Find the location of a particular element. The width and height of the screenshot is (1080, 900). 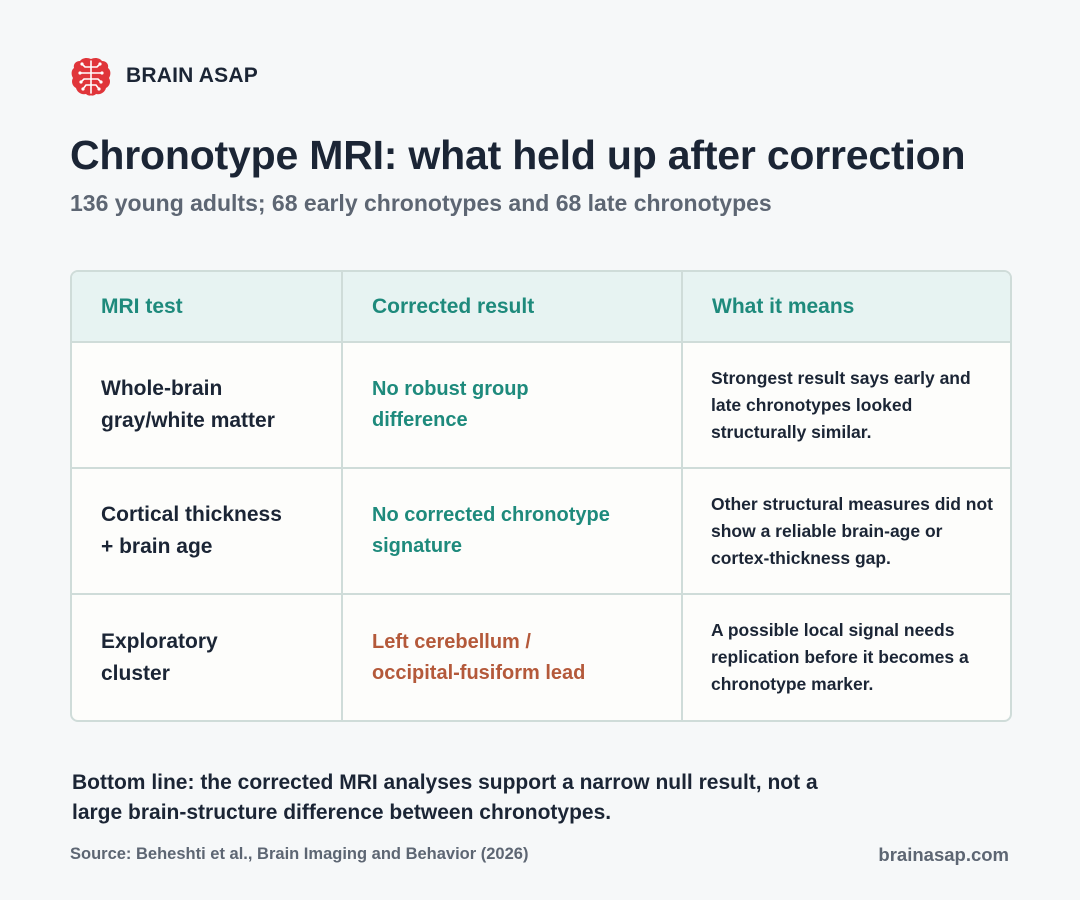

corrected-result-cell: Left cerebellum / occipital-fusiform lead is located at coordinates (512, 657).